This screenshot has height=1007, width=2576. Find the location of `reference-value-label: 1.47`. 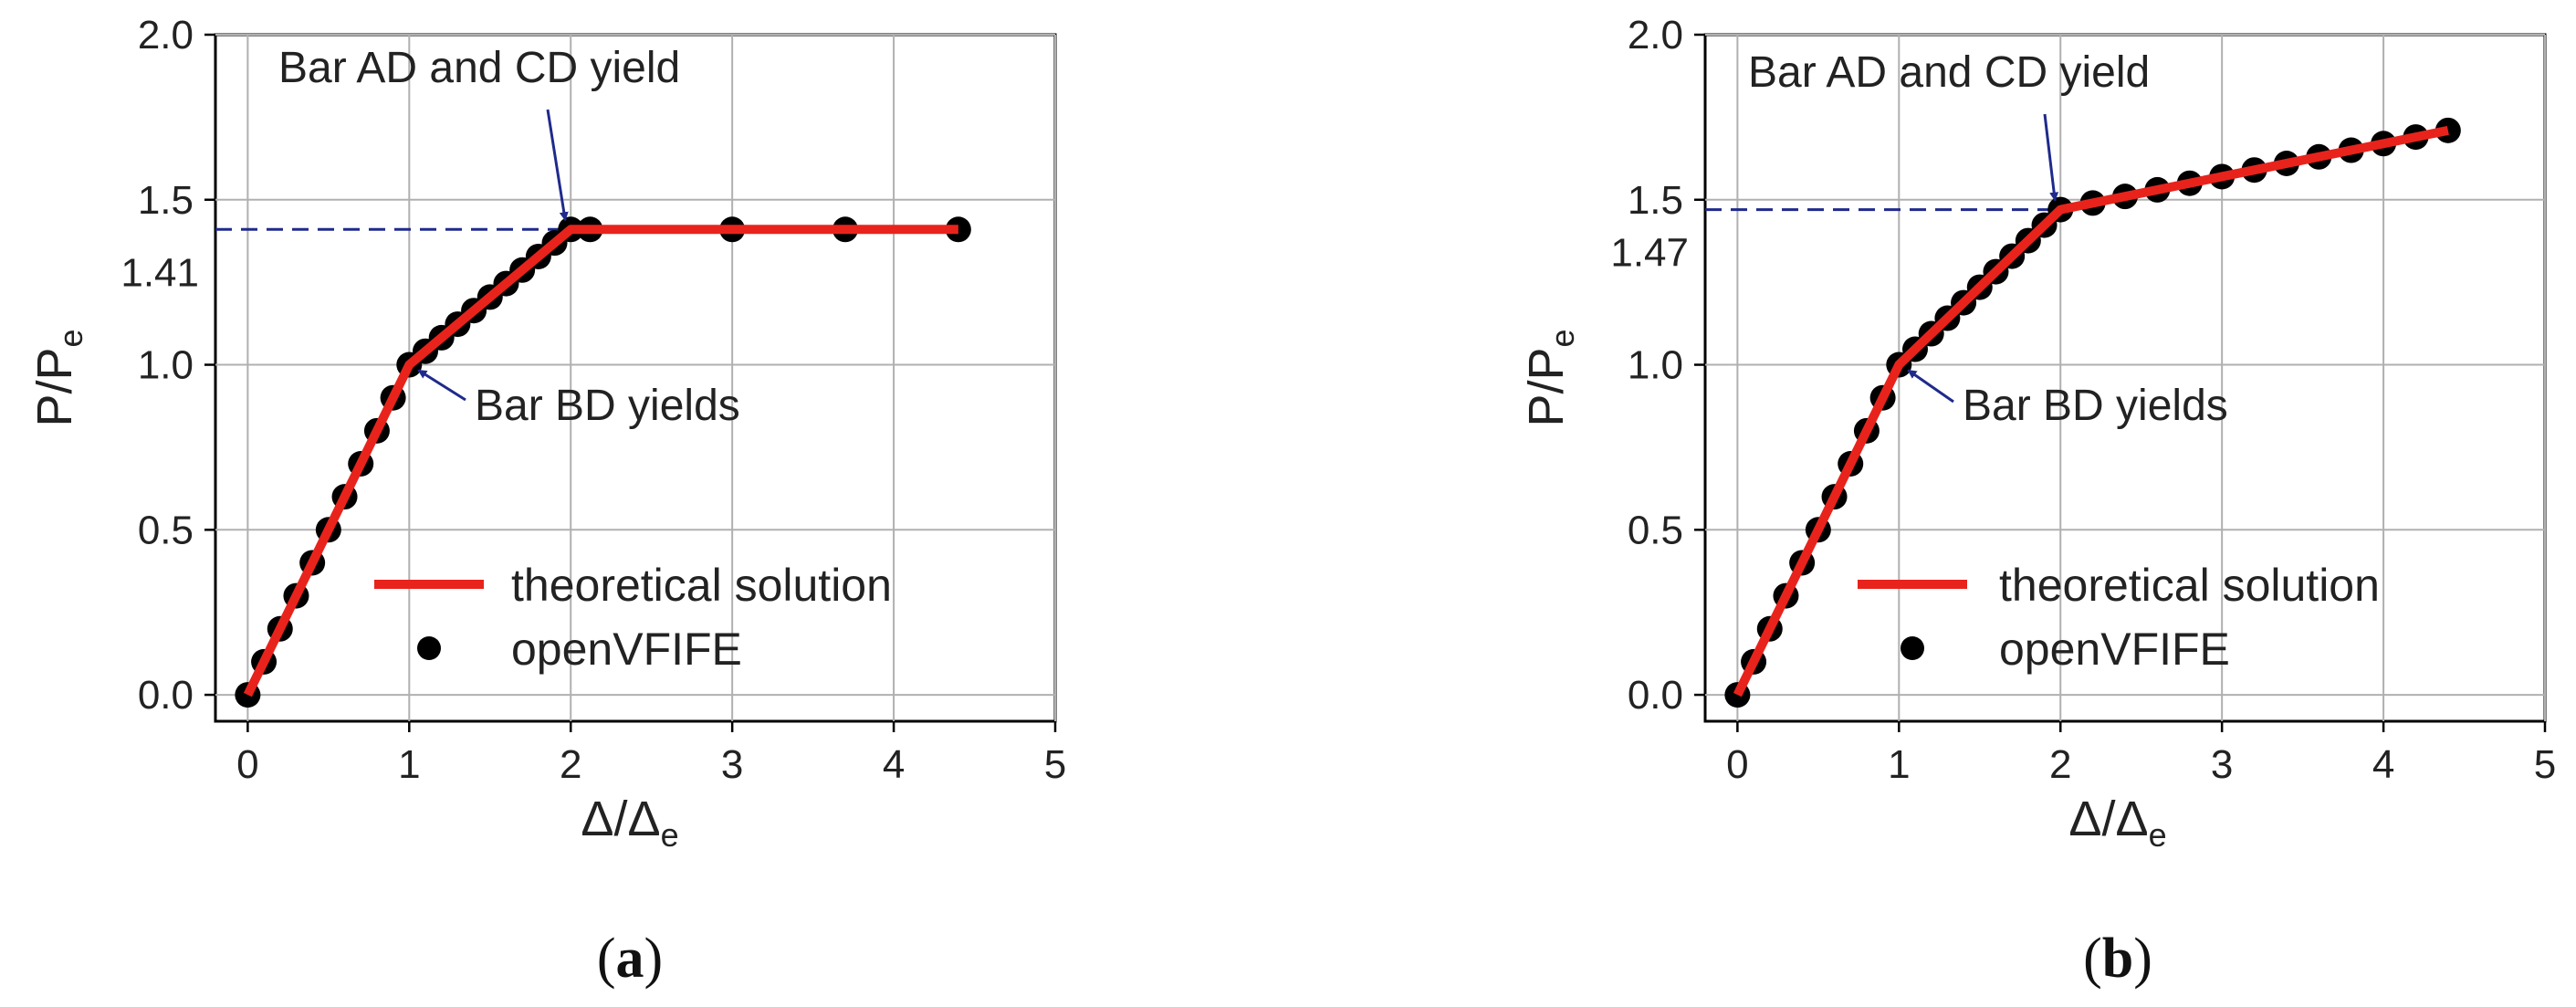

reference-value-label: 1.47 is located at coordinates (1650, 253).